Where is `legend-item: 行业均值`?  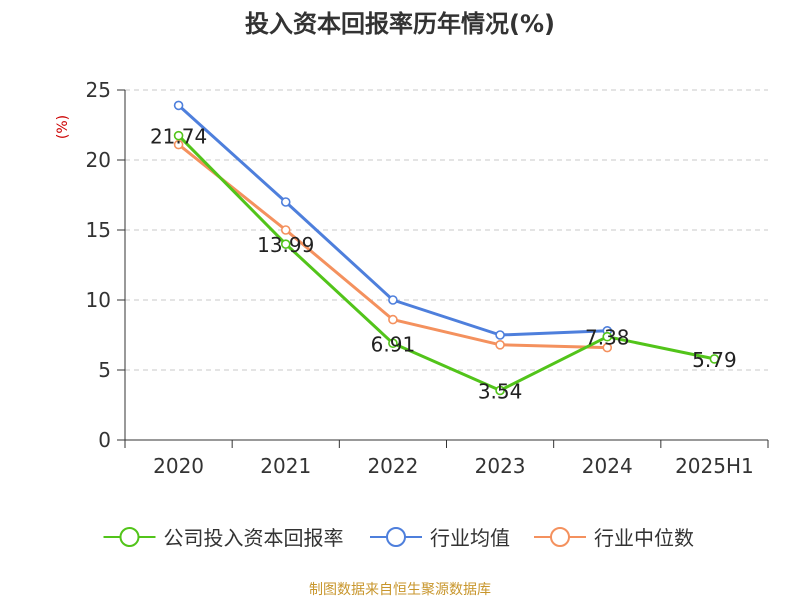 legend-item: 行业均值 is located at coordinates (440, 538).